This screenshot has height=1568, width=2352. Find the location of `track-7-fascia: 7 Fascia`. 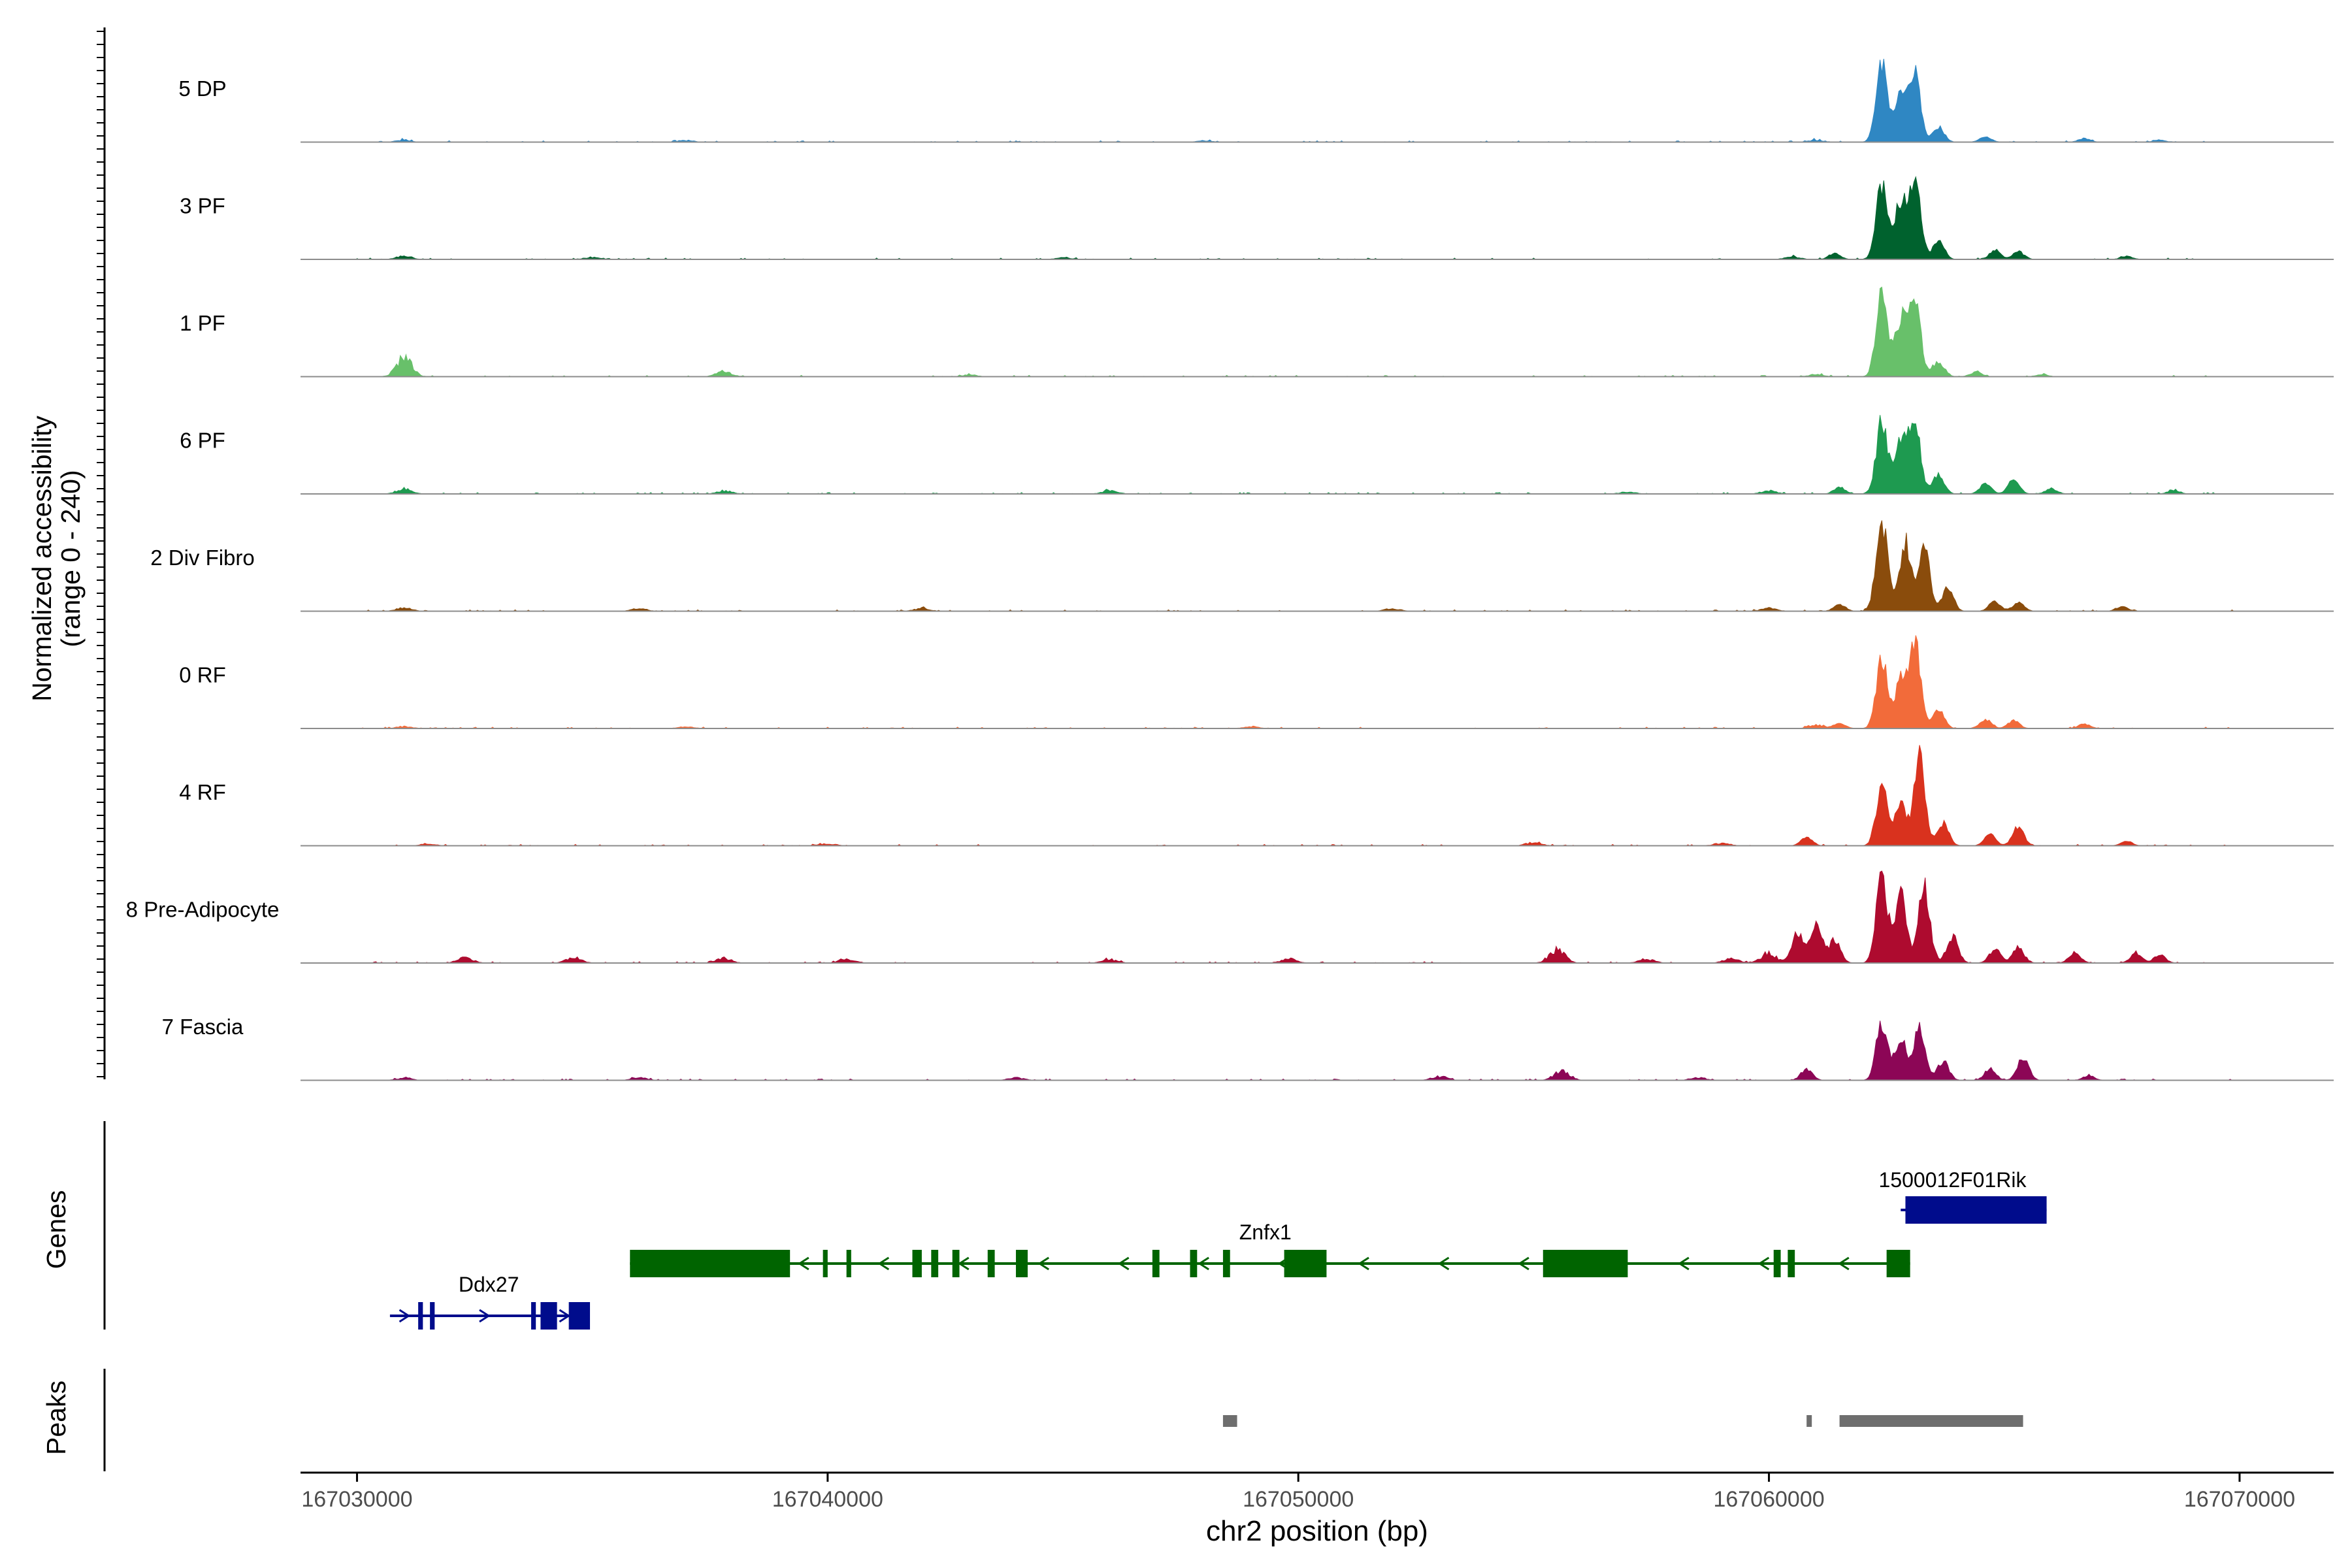

track-7-fascia: 7 Fascia is located at coordinates (1248, 1048).